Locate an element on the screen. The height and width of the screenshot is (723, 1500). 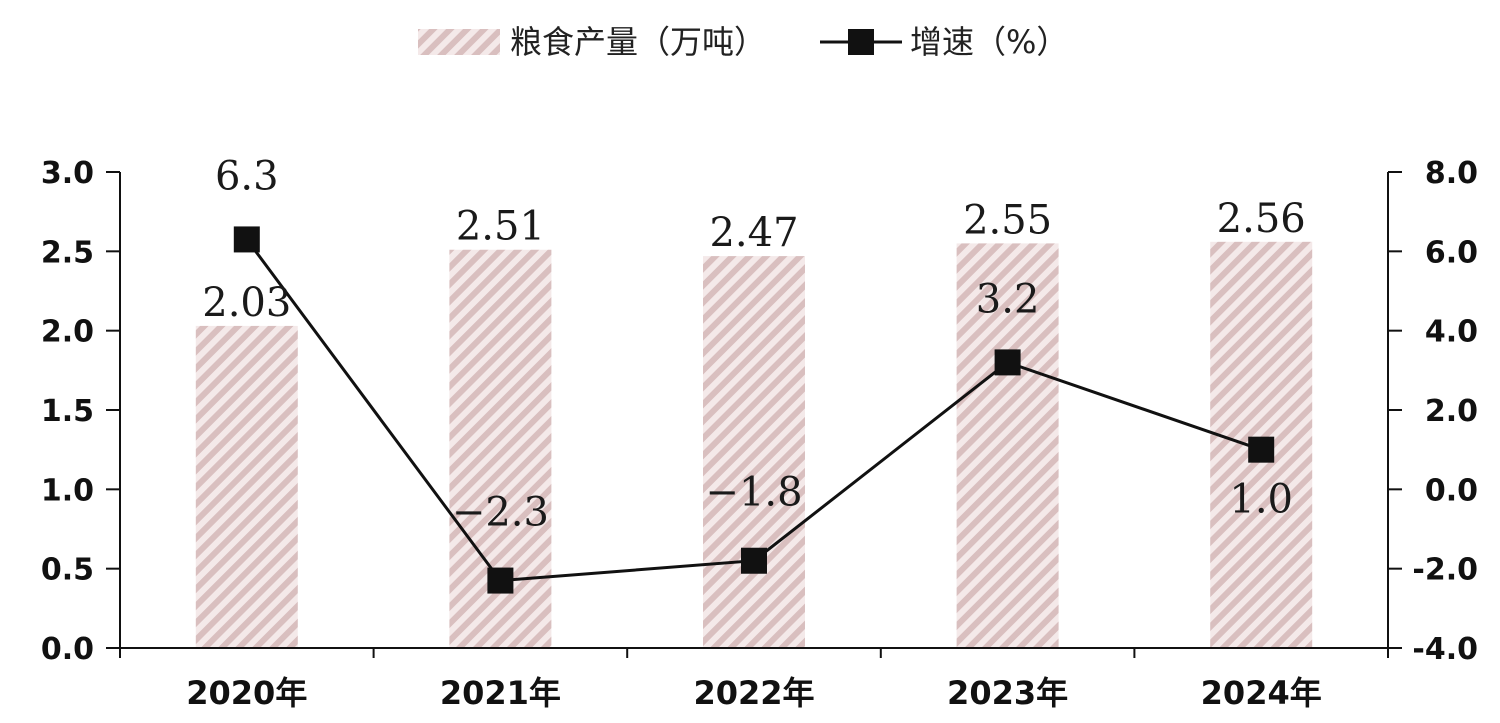
growth-marker-2020年 is located at coordinates (246, 239).